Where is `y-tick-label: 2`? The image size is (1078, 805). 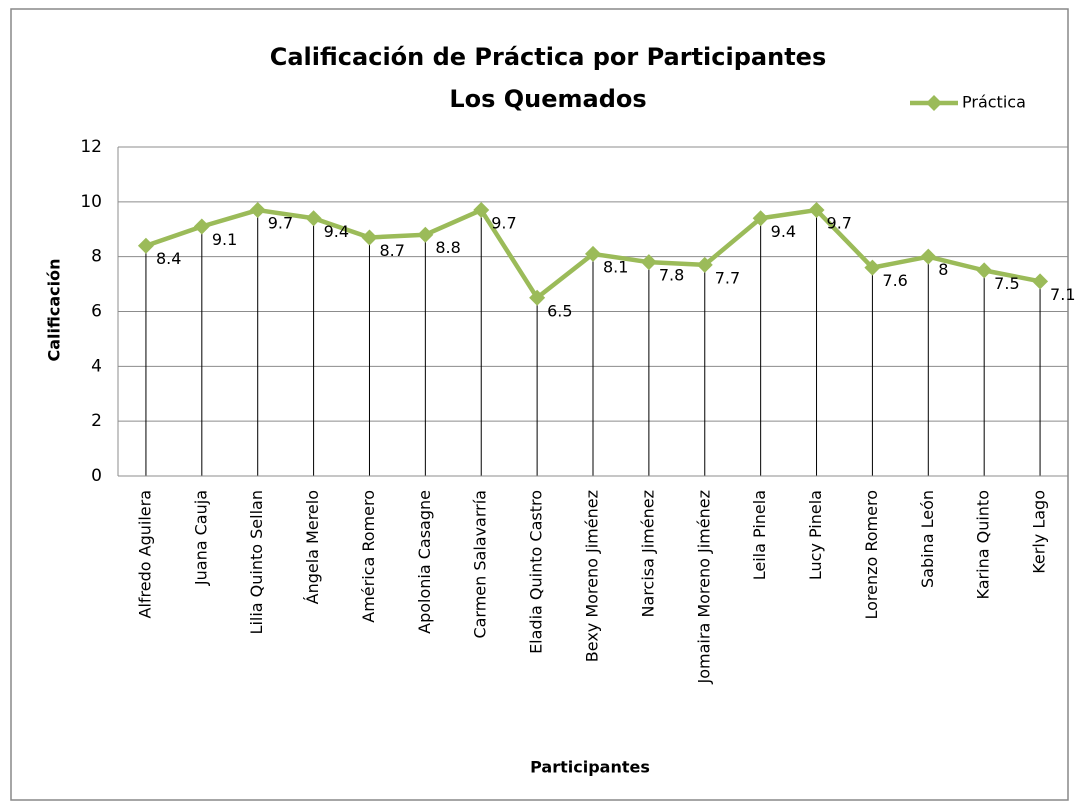
y-tick-label: 2 is located at coordinates (96, 421).